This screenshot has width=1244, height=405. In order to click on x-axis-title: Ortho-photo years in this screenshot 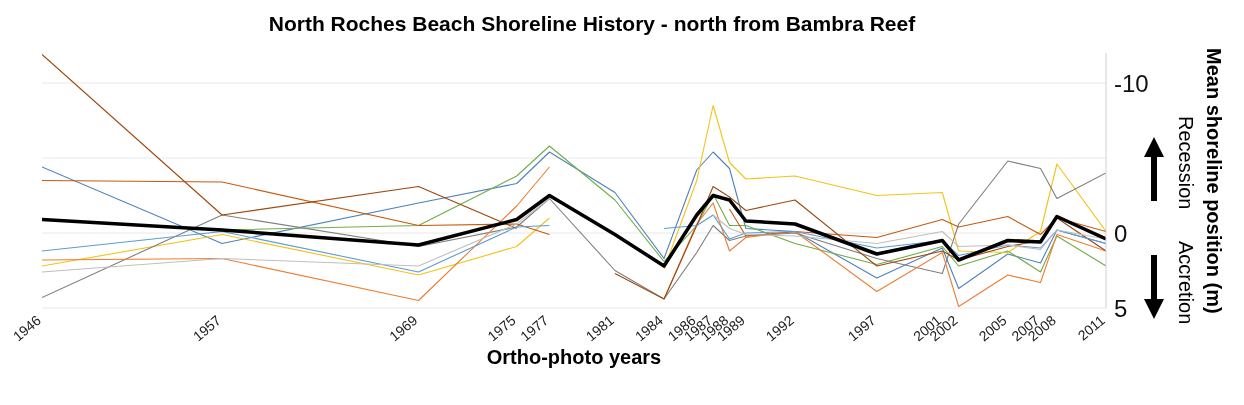, I will do `click(574, 357)`.